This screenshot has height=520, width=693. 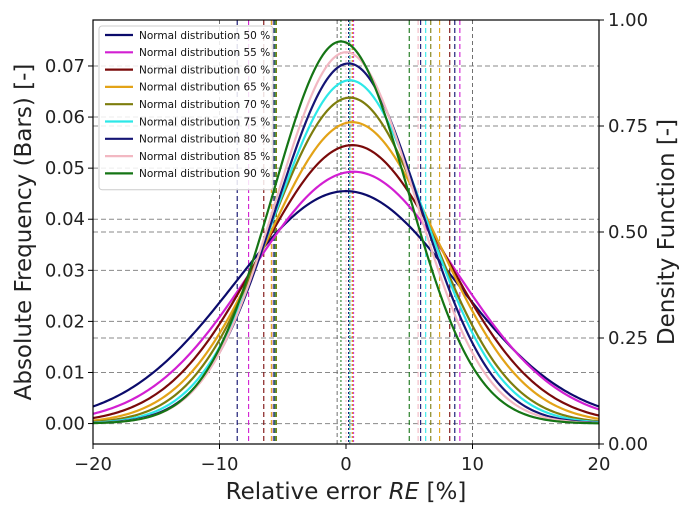 What do you see at coordinates (24, 232) in the screenshot?
I see `y-axis-left-title: Absolute Frequency (Bars) [-]` at bounding box center [24, 232].